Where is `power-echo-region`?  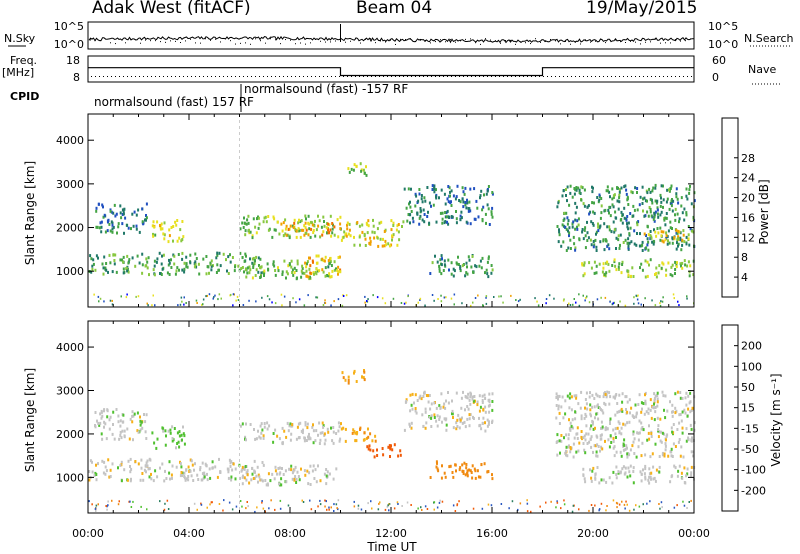 power-echo-region is located at coordinates (311, 229).